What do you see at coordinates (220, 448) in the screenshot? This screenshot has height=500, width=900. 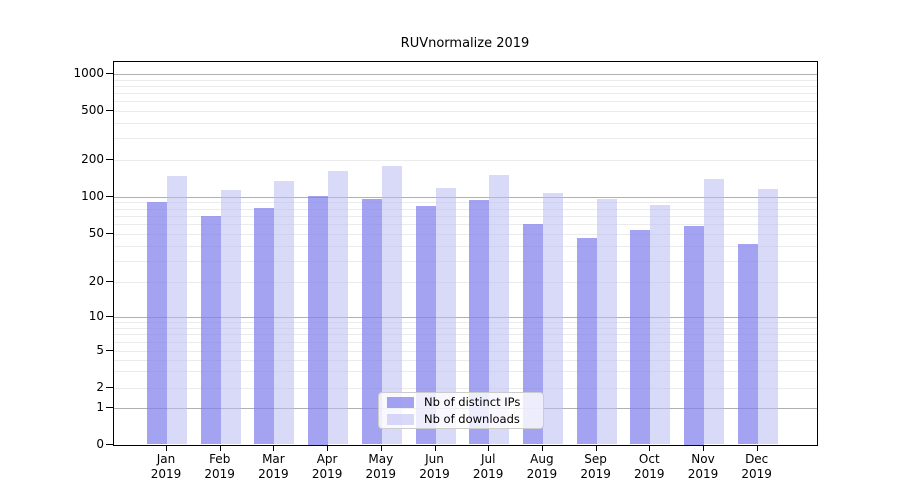 I see `x-tick-mark-feb` at bounding box center [220, 448].